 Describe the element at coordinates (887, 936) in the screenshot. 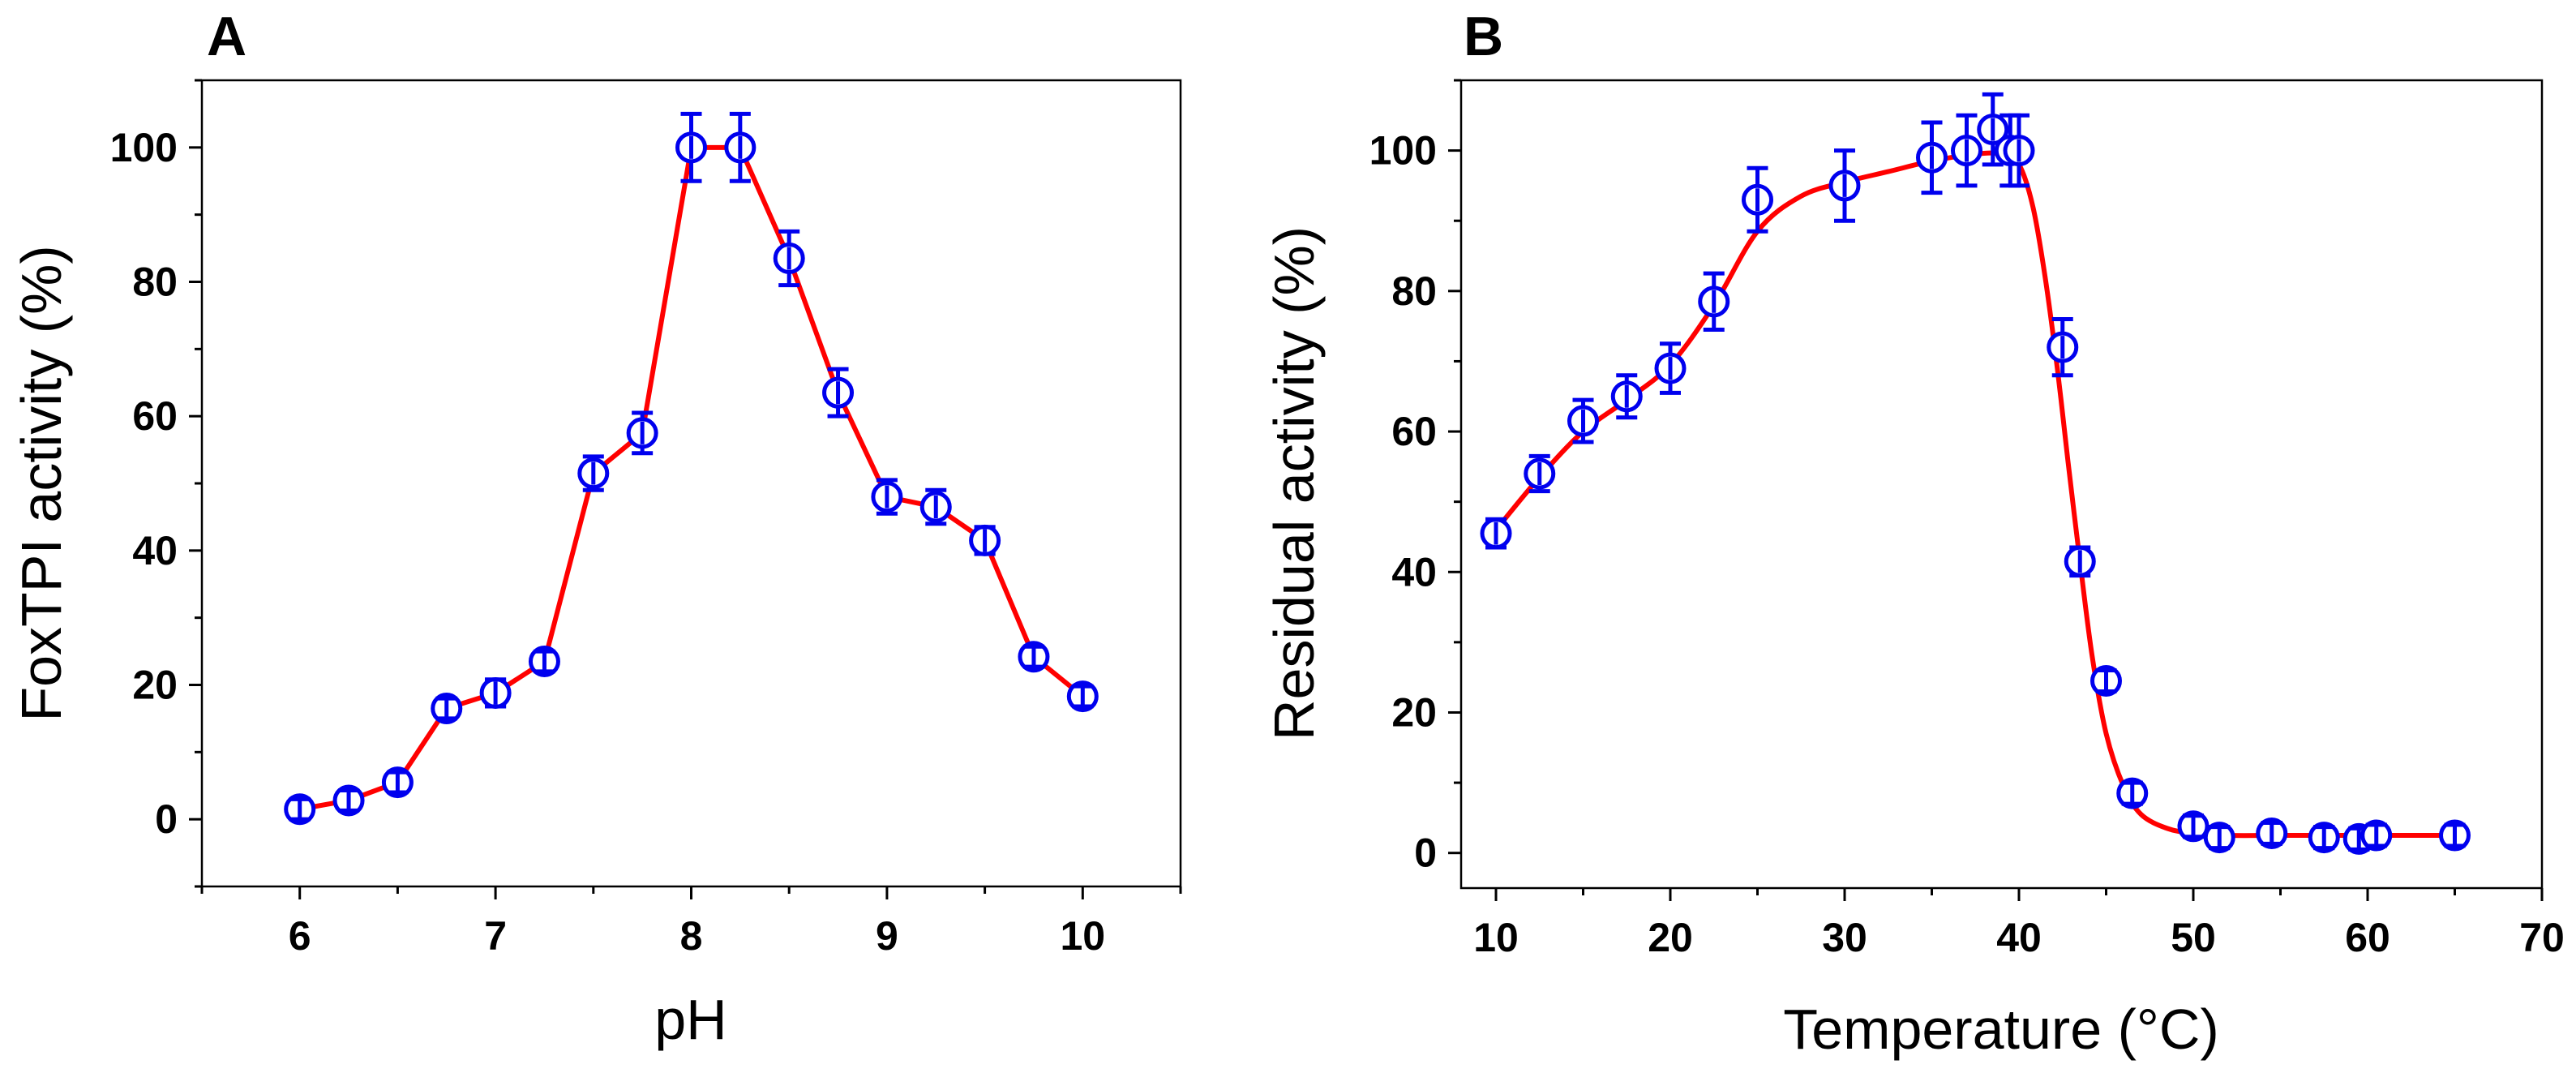

I see `x-tick-label: 9` at that location.